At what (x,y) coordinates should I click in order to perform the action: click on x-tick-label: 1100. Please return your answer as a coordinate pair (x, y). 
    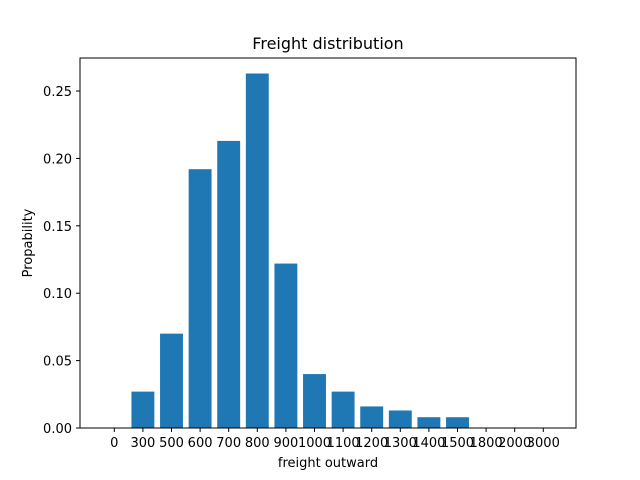
    Looking at the image, I should click on (343, 443).